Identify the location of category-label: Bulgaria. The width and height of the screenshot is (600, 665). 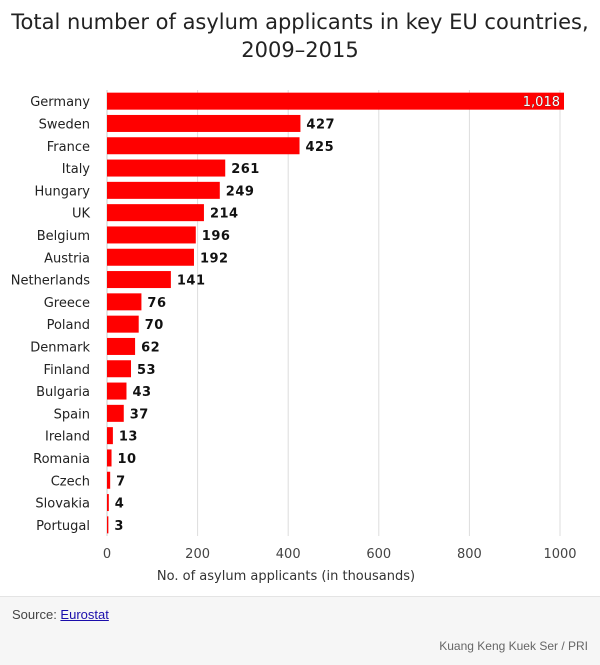
(63, 392).